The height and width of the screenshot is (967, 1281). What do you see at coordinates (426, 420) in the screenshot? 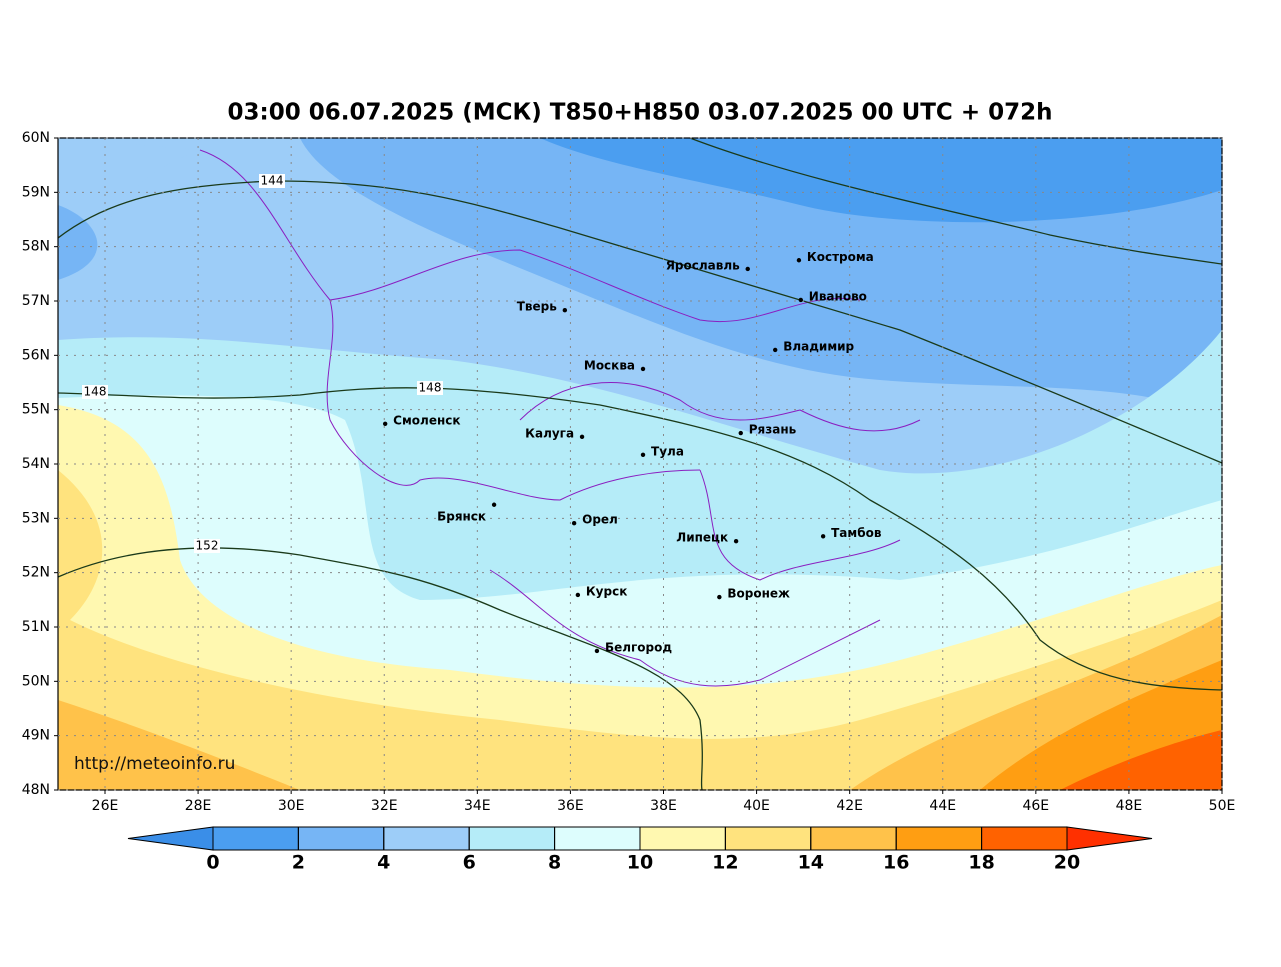
I see `city-label: Смоленск` at bounding box center [426, 420].